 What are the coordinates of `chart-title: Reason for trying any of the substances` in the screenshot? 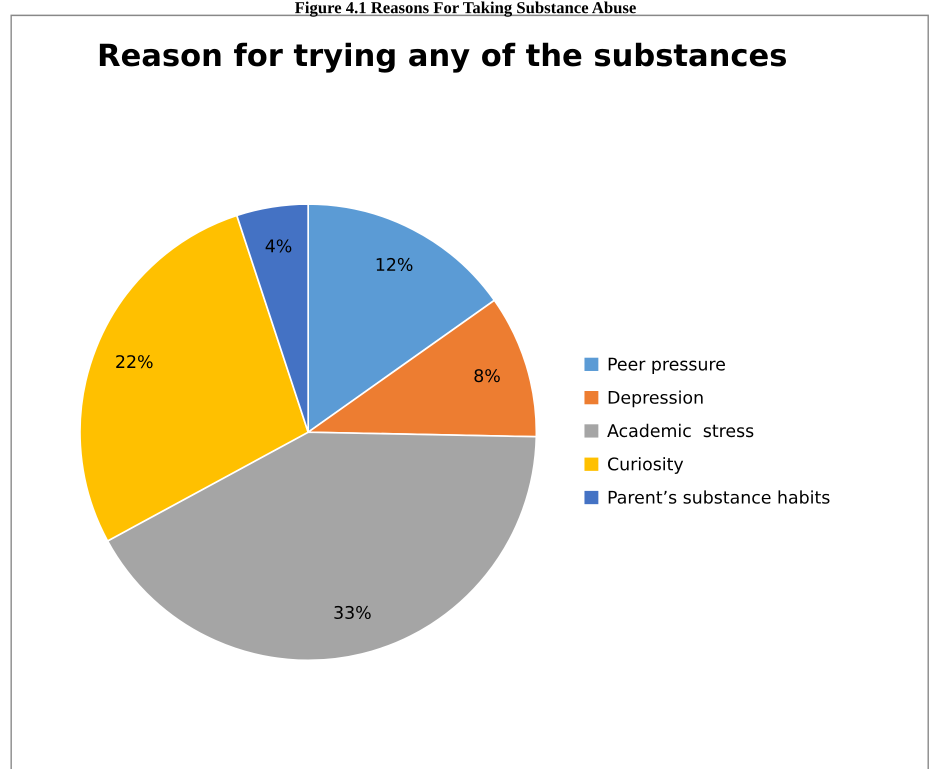 It's located at (443, 57).